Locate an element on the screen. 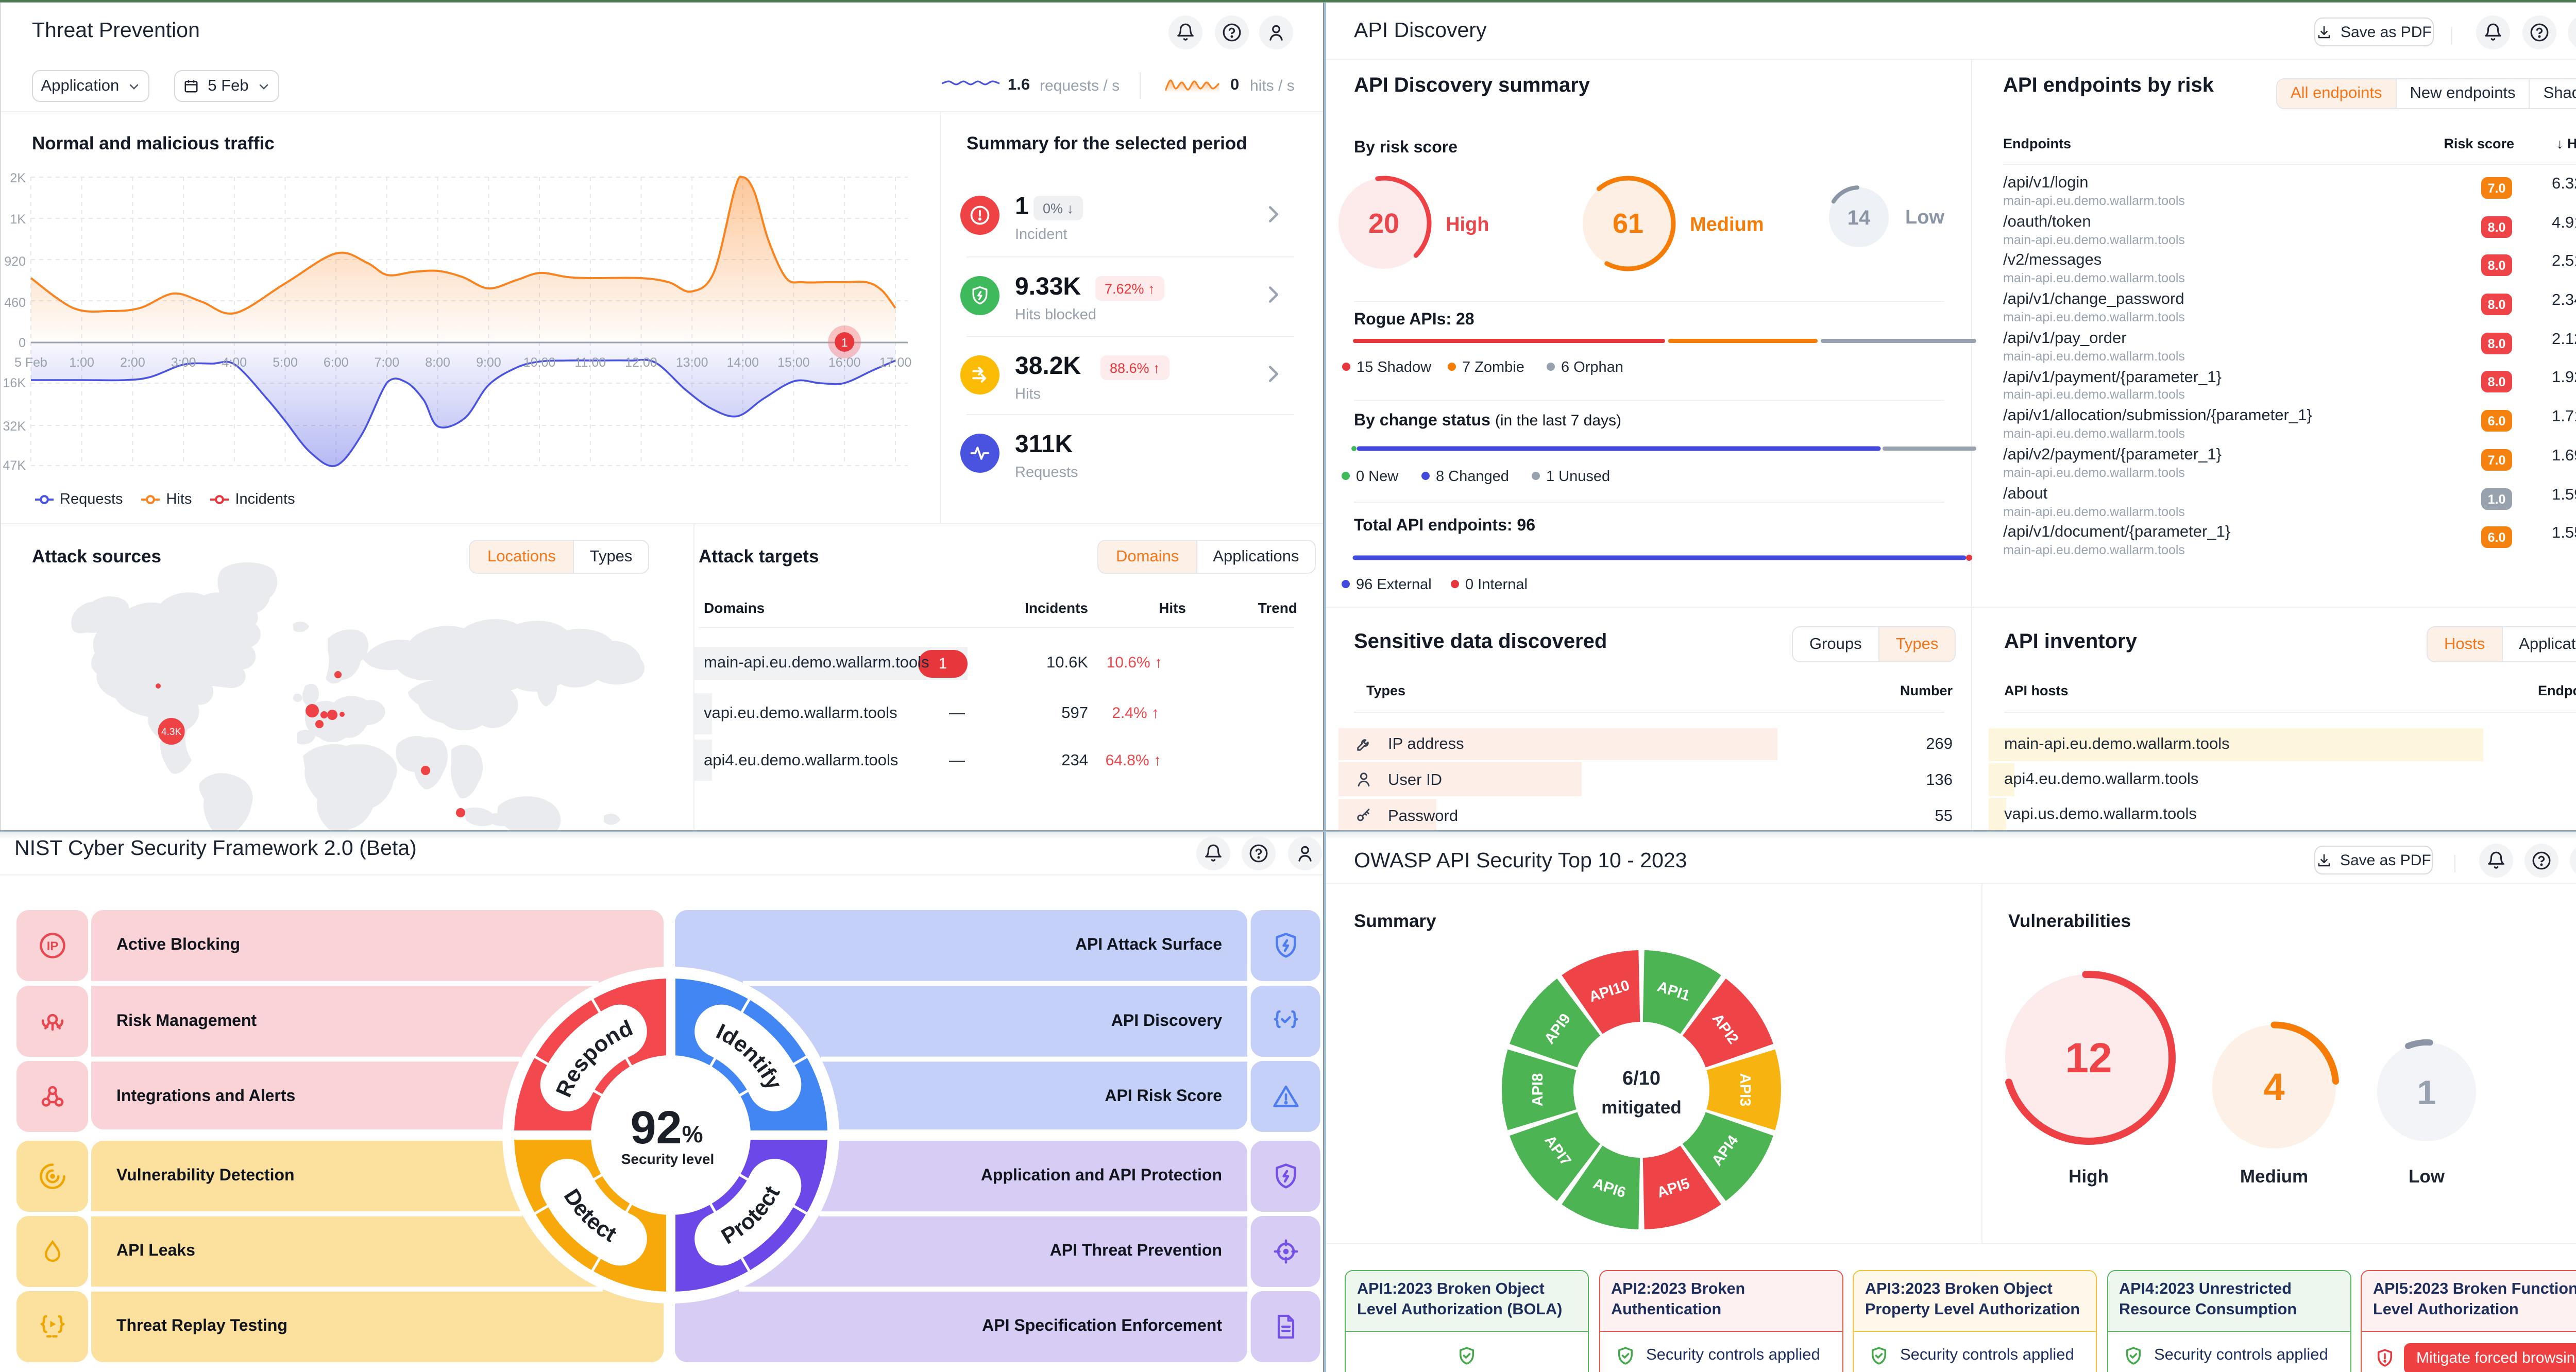 This screenshot has height=1372, width=2576. svg-text: 460 is located at coordinates (15, 303).